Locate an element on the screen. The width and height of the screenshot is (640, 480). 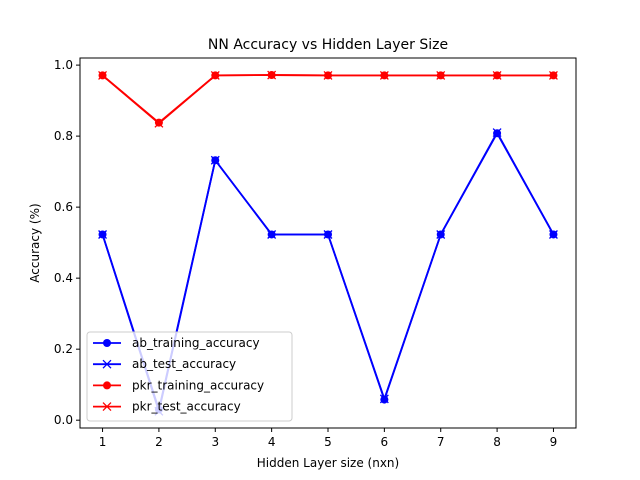
x-tick-label: 9 is located at coordinates (554, 442).